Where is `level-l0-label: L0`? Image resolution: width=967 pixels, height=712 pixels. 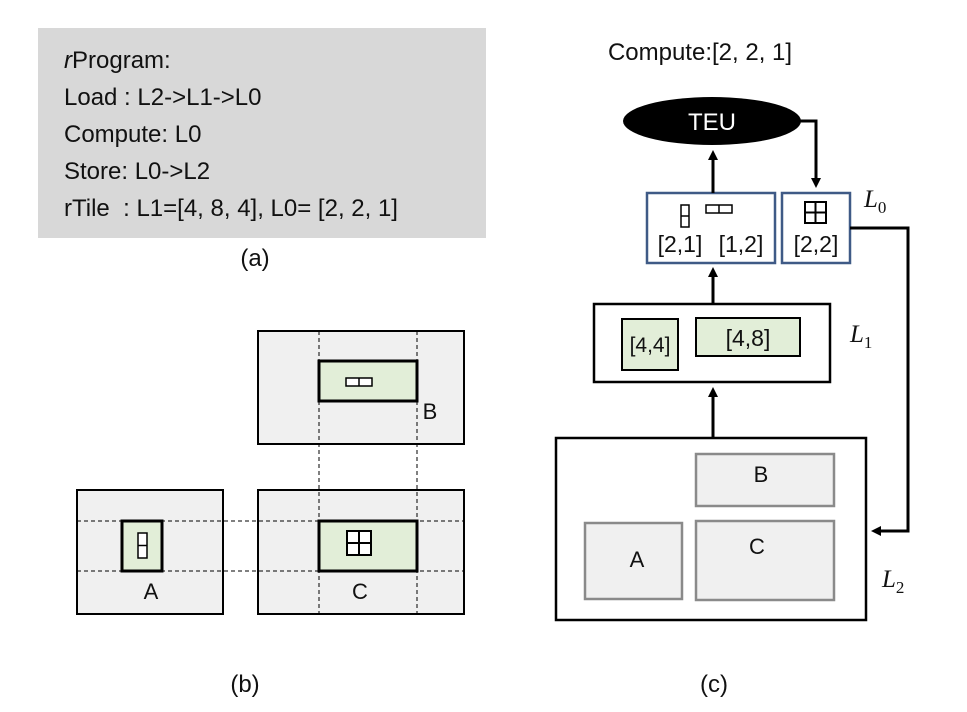
level-l0-label: L0 is located at coordinates (874, 201).